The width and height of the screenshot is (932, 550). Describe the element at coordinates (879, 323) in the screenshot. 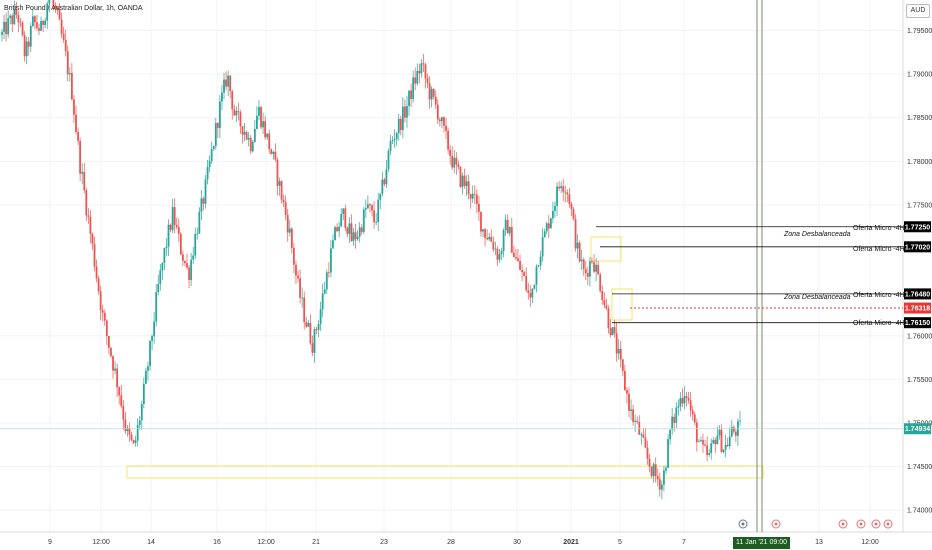

I see `oferta-label-4: Oferta Micro -4H` at that location.